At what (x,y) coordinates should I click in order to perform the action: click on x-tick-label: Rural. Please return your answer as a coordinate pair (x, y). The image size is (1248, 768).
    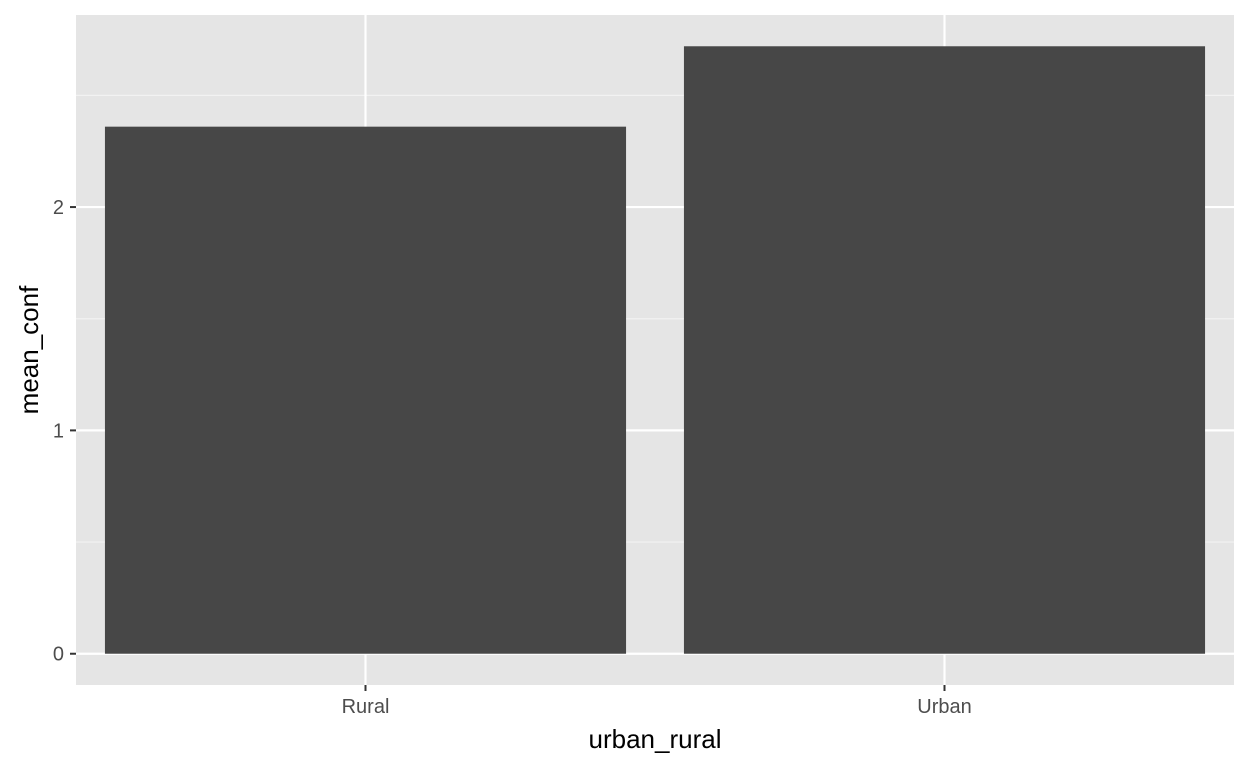
    Looking at the image, I should click on (366, 707).